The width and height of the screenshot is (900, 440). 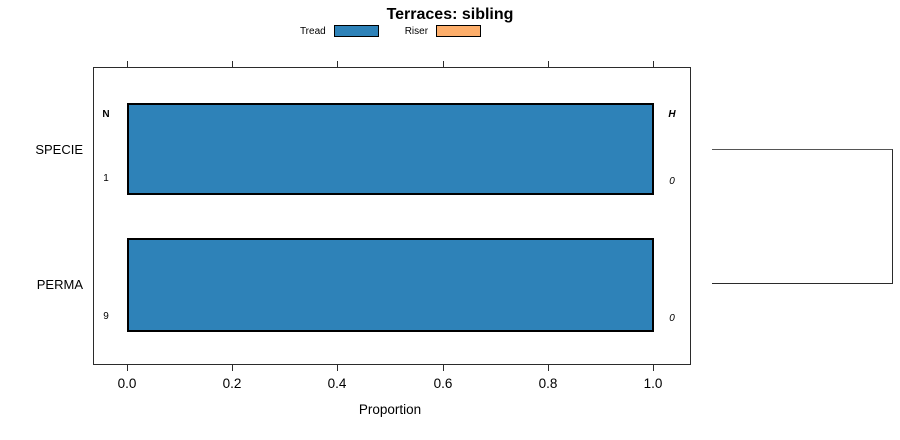 I want to click on bar-specie-tread, so click(x=390, y=149).